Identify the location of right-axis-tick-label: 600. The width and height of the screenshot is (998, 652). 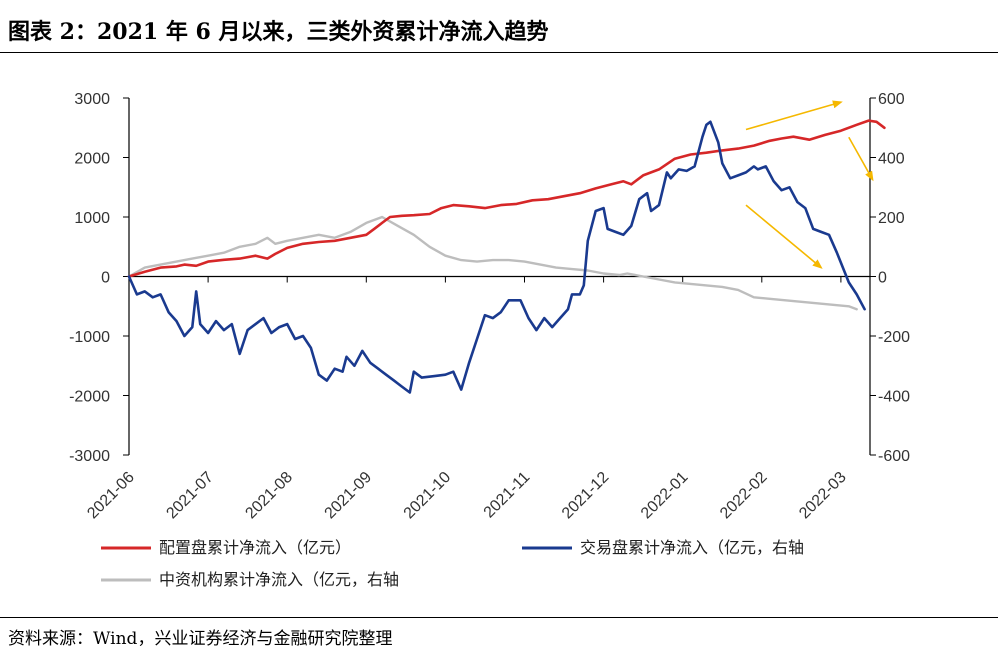
(891, 99).